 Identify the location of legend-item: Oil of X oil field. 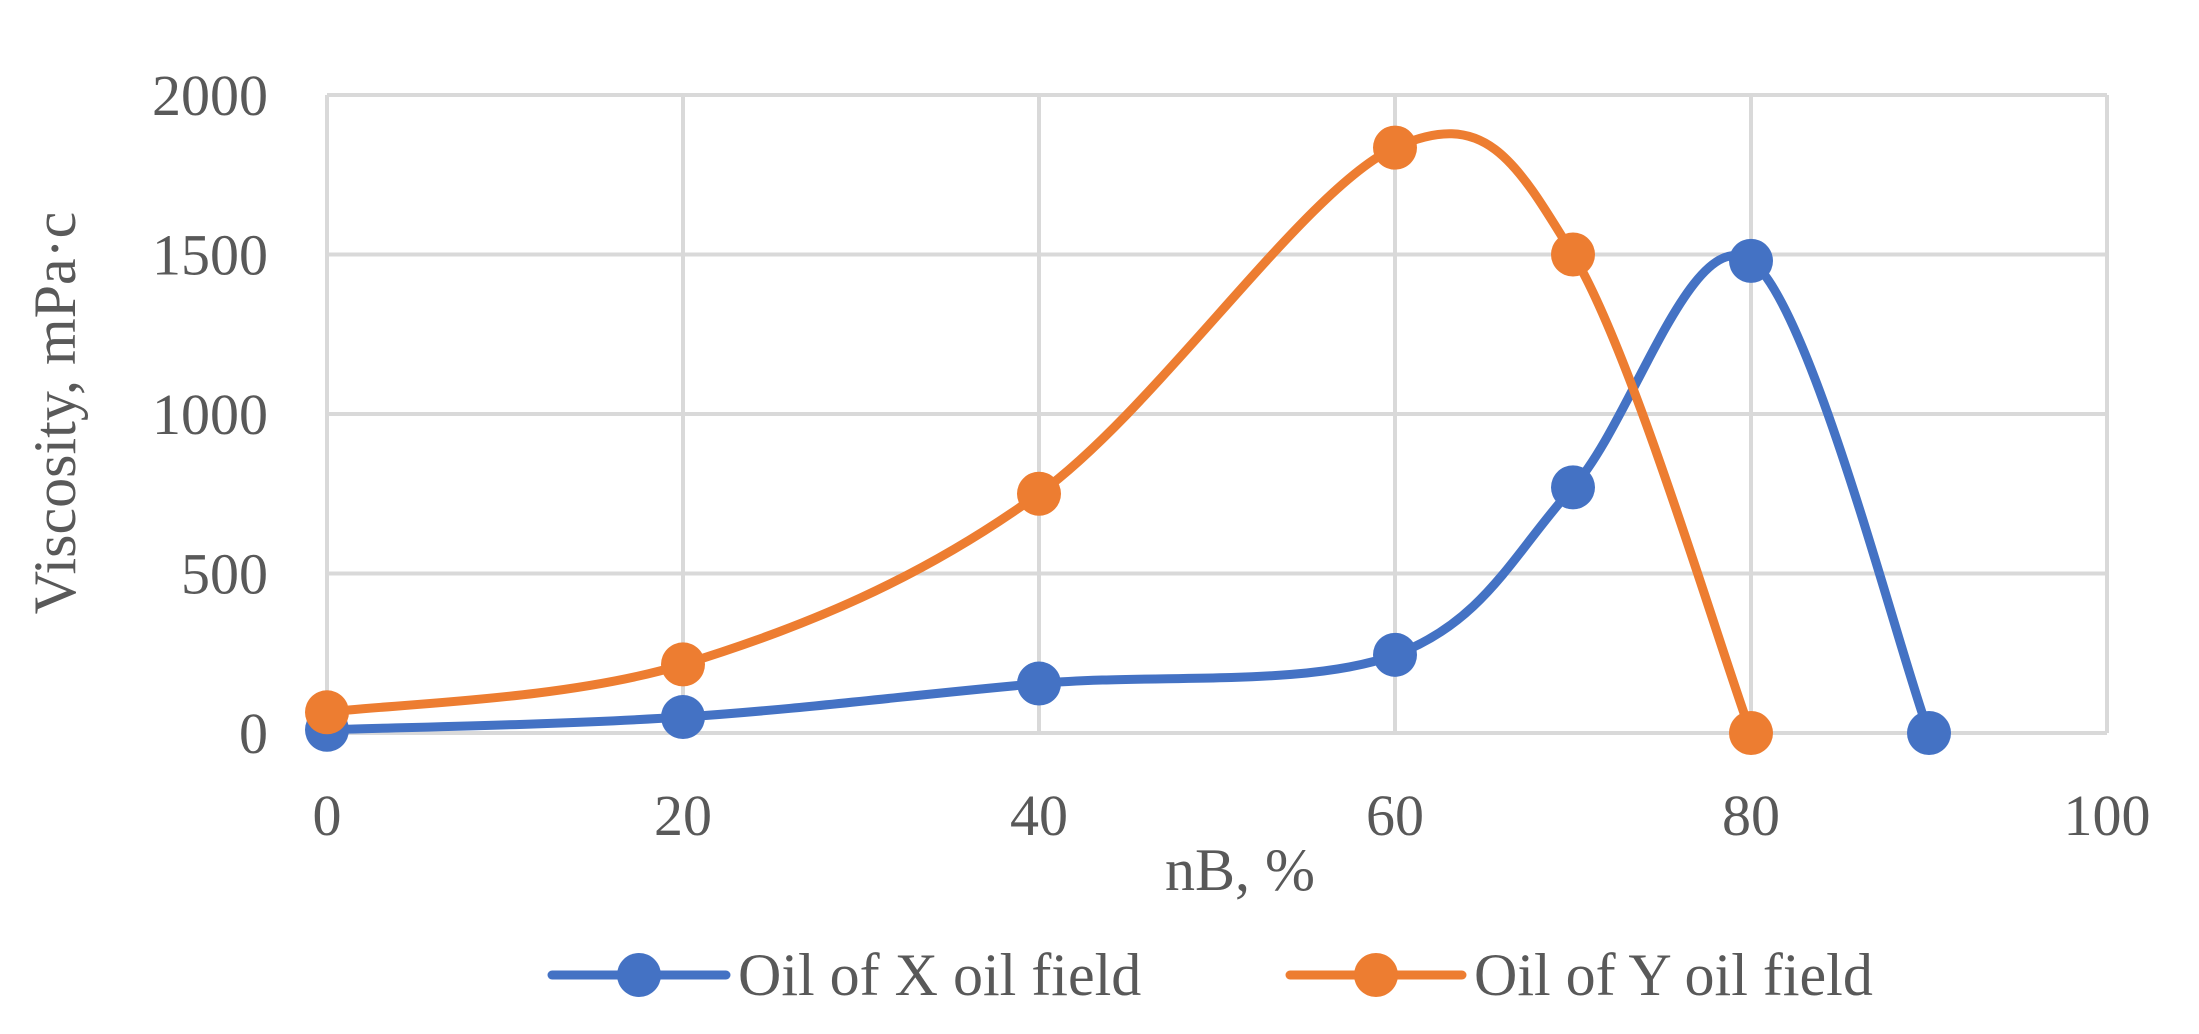
(844, 975).